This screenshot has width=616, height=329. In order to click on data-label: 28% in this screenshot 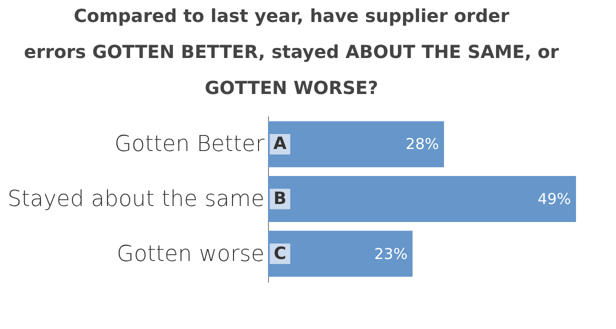, I will do `click(422, 144)`.